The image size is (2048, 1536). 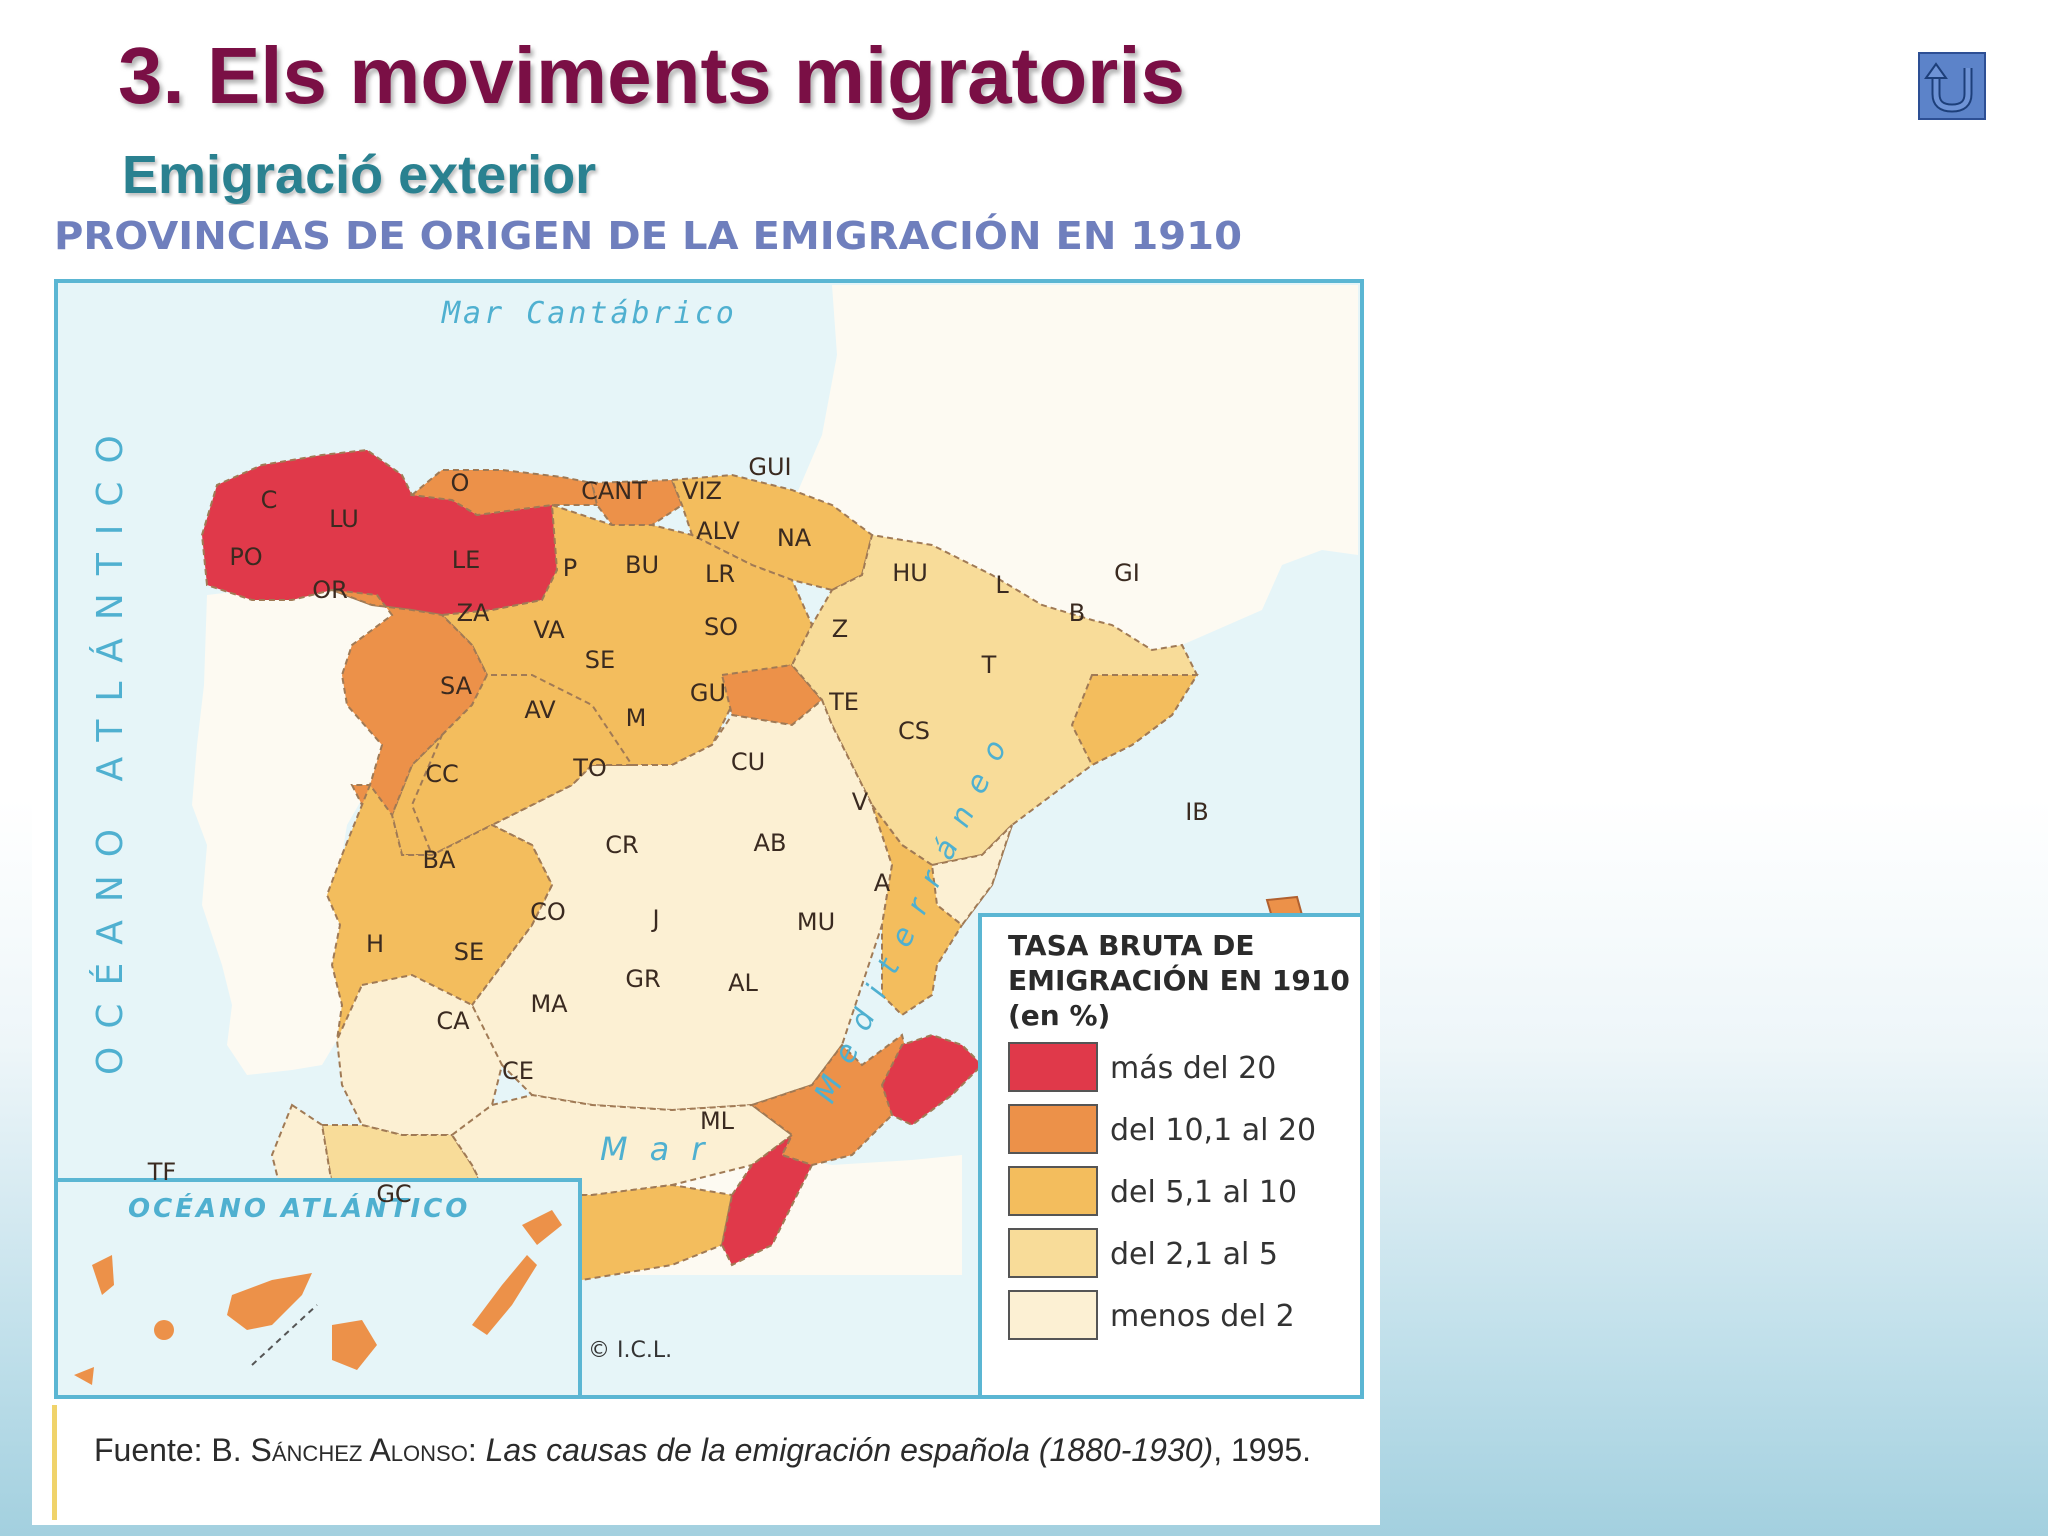 What do you see at coordinates (103, 1275) in the screenshot?
I see `island-la-palma` at bounding box center [103, 1275].